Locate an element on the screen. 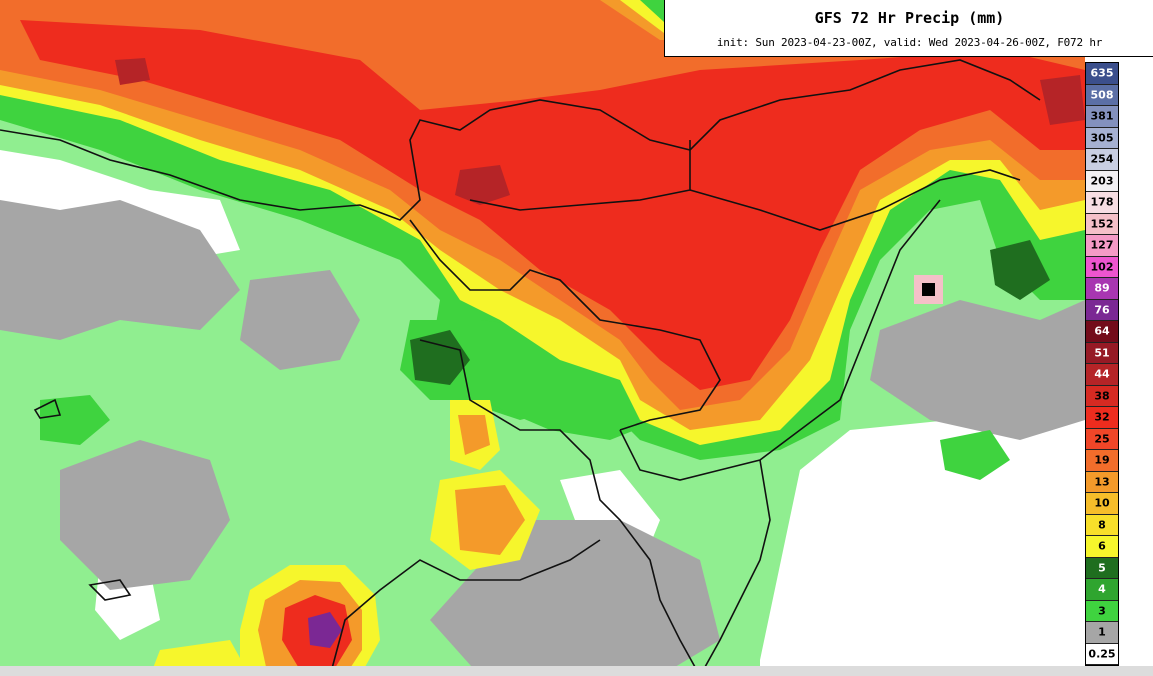 Image resolution: width=1153 pixels, height=676 pixels. legend-swatch: 25 is located at coordinates (1102, 439).